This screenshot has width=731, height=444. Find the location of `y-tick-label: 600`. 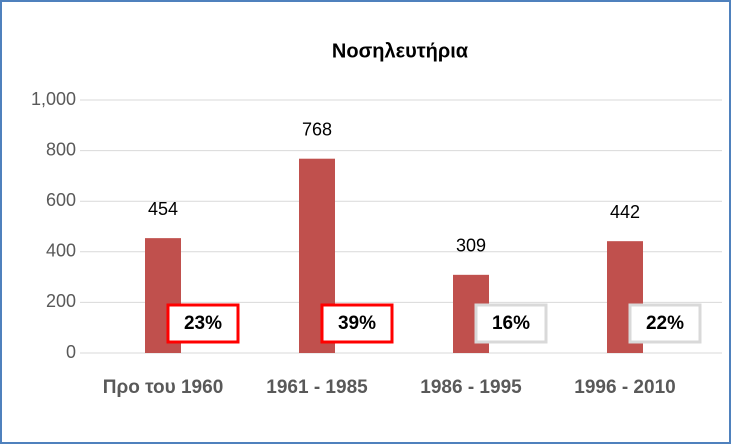

y-tick-label: 600 is located at coordinates (61, 200).